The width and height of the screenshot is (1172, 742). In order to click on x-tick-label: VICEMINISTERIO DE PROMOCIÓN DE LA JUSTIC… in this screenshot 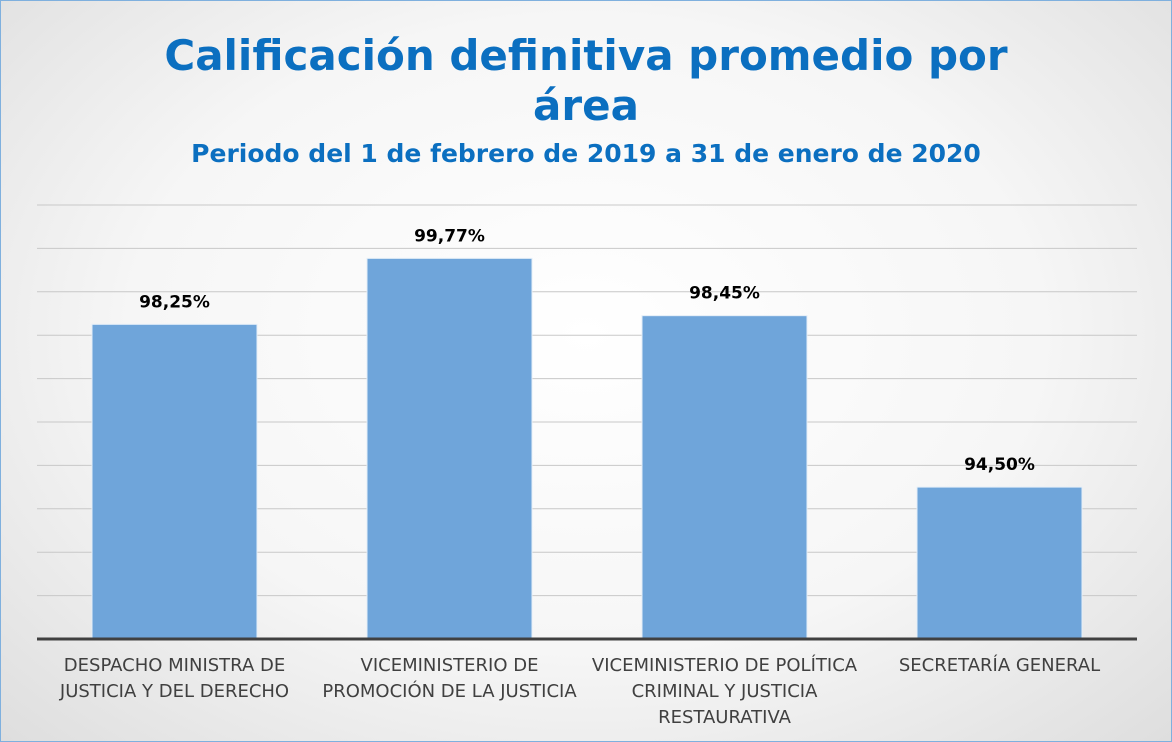, I will do `click(449, 678)`.